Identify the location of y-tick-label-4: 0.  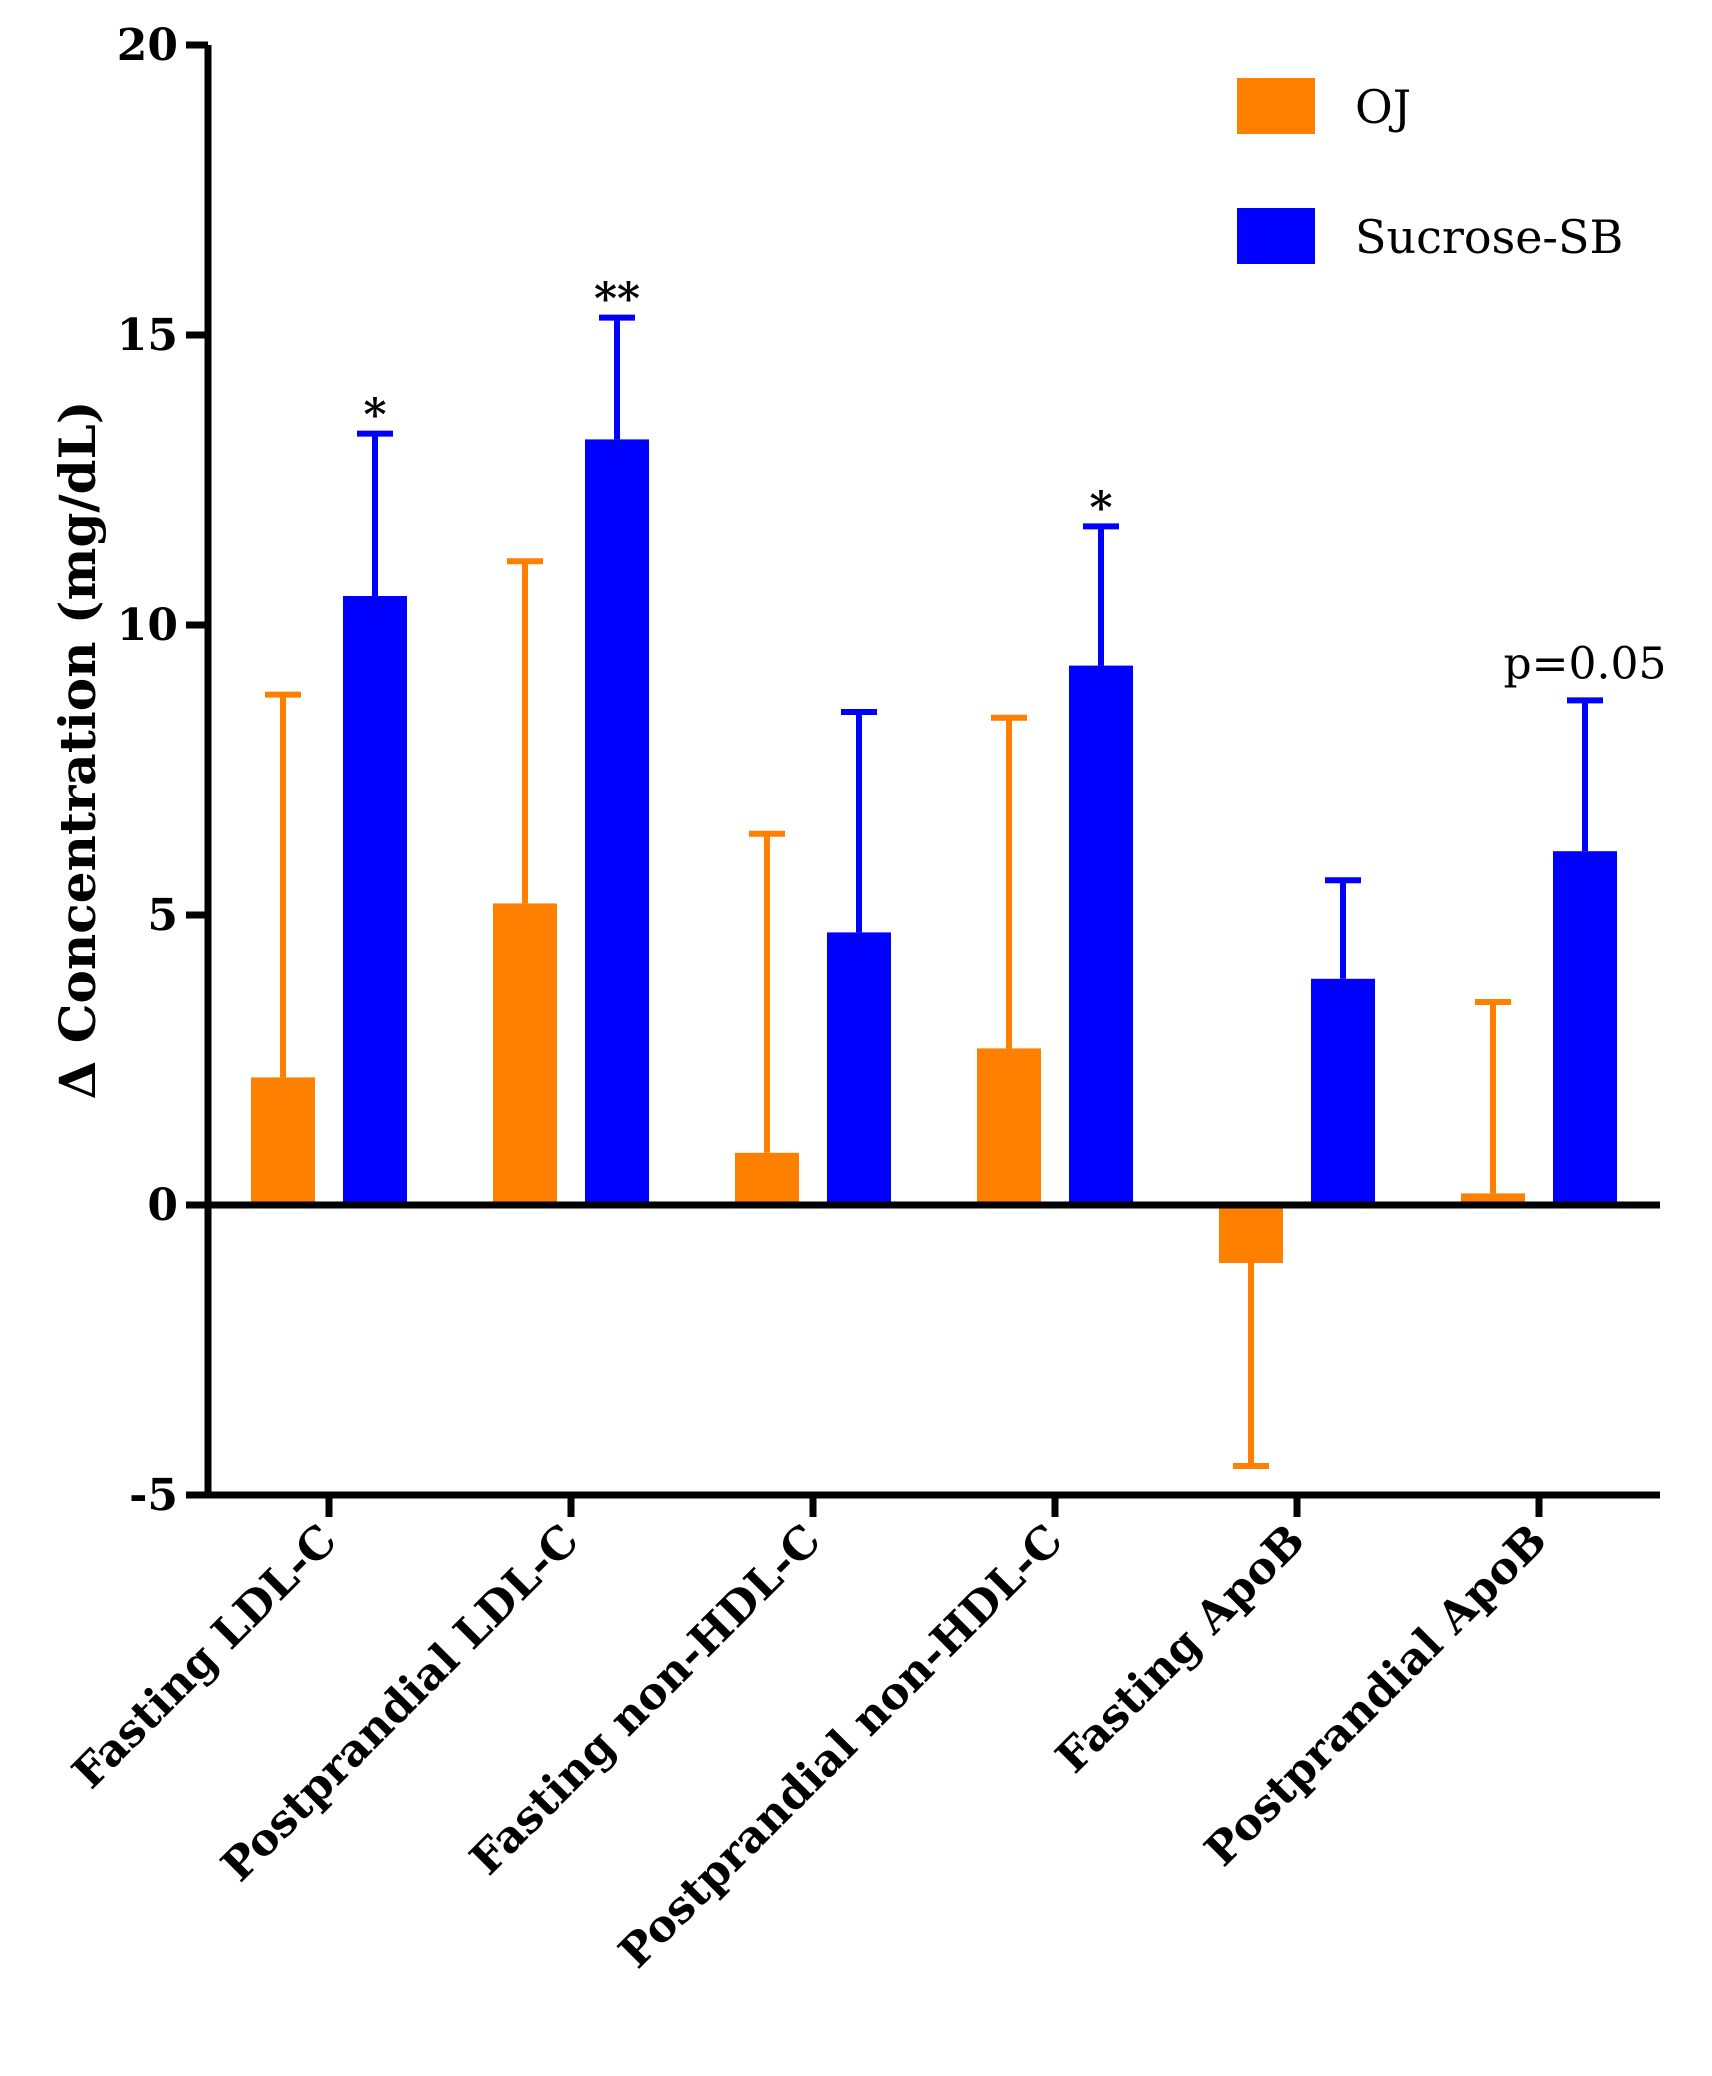
(162, 1205).